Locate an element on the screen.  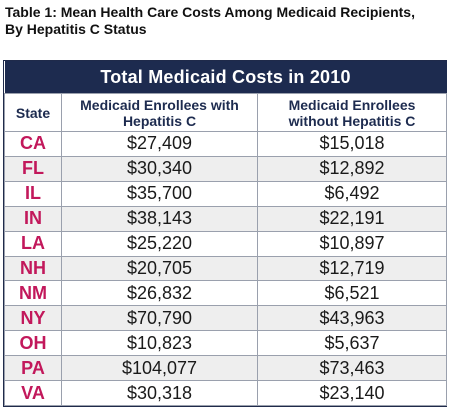
cost-with-cell: $26,832 is located at coordinates (159, 293).